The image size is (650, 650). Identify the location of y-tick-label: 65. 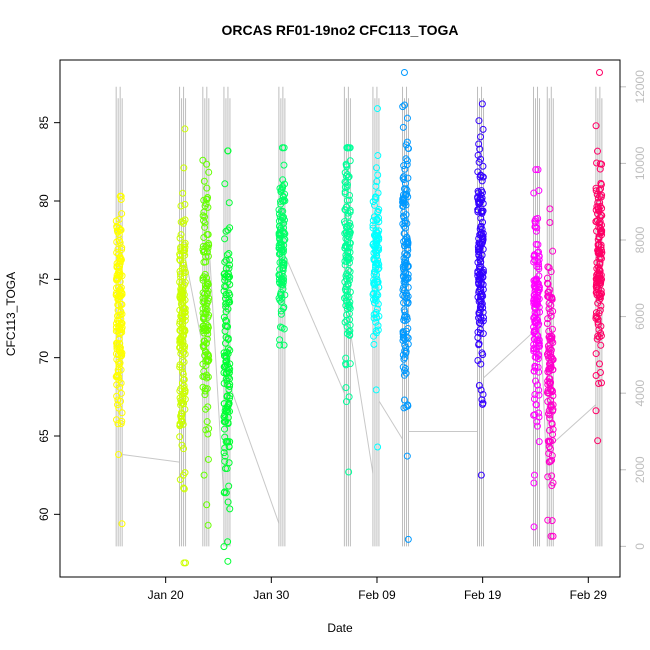
(44, 436).